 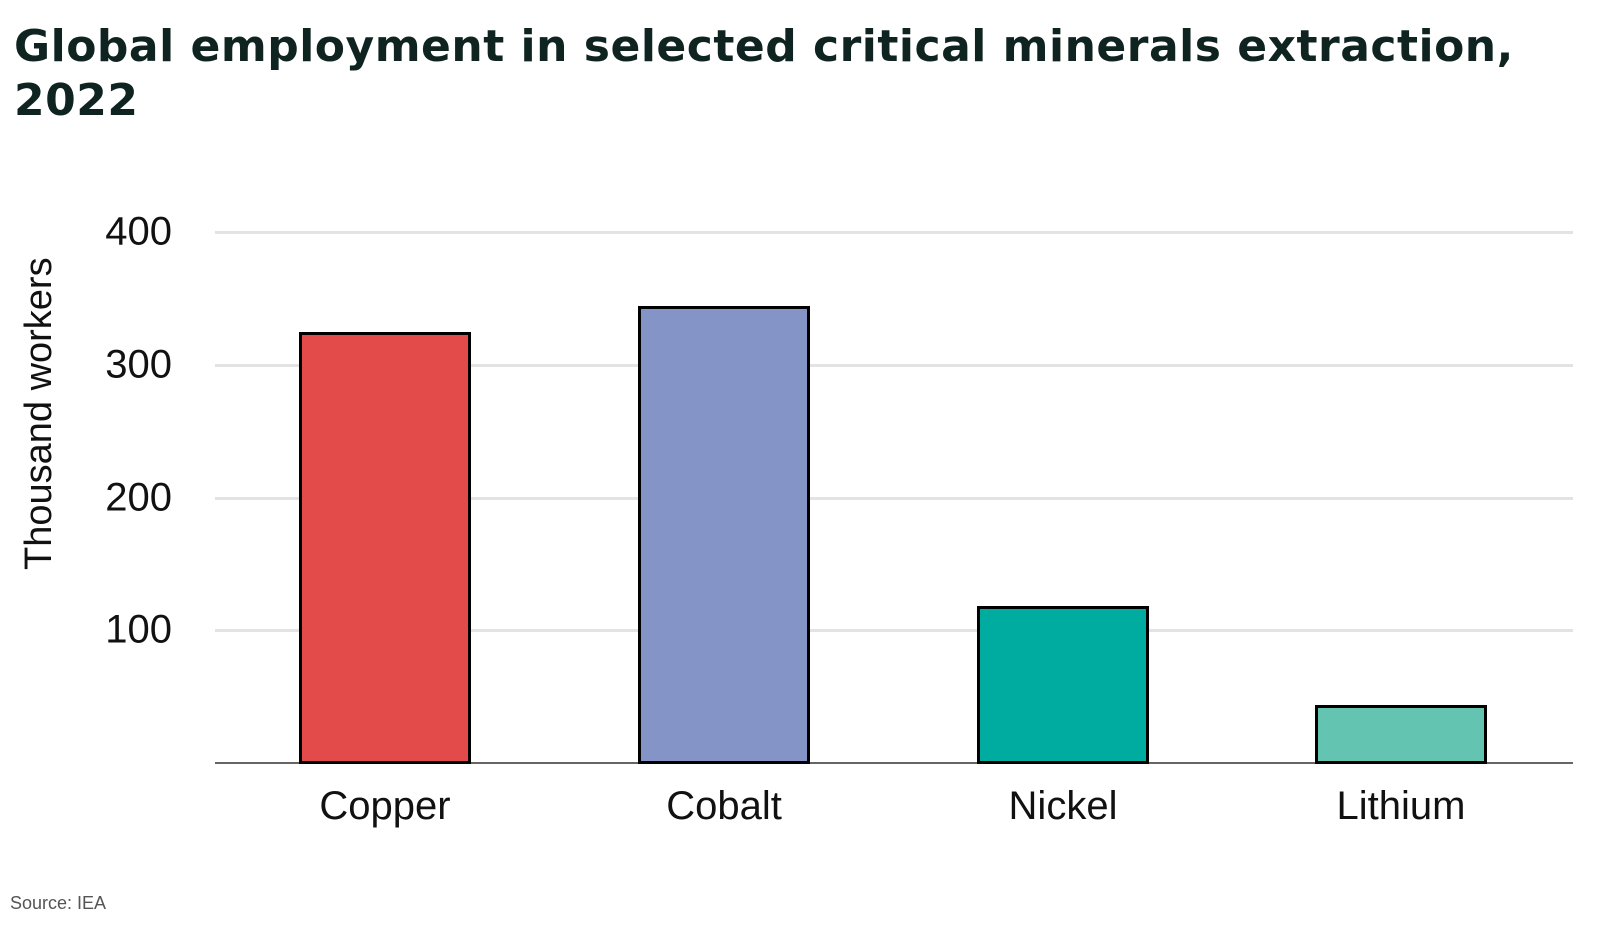 What do you see at coordinates (1401, 806) in the screenshot?
I see `x-tick-label: Lithium` at bounding box center [1401, 806].